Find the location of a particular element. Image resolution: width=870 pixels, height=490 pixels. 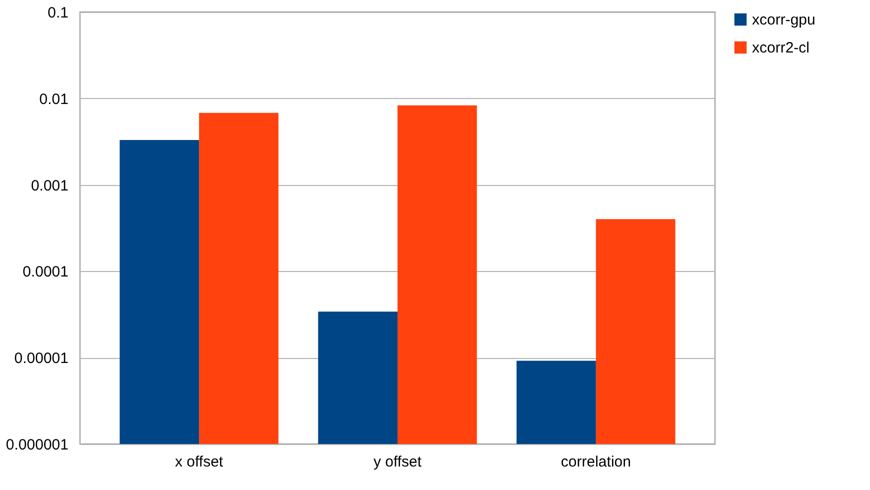

y-tick-label: 0.00001 is located at coordinates (41, 359).